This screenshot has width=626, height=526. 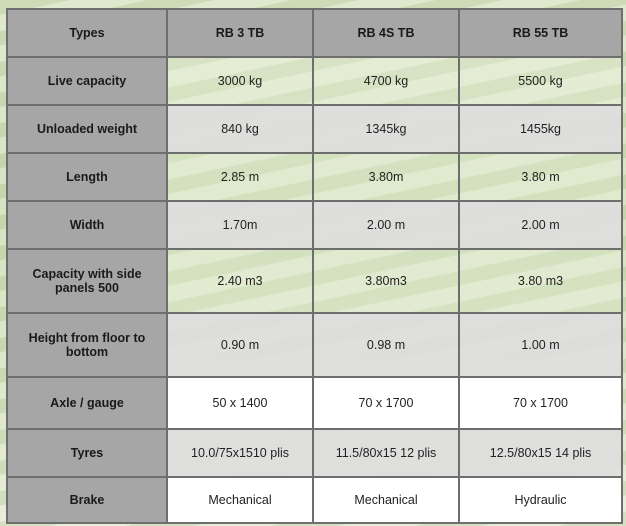 I want to click on value-cell: 10.0/75x1510 plis, so click(x=240, y=453).